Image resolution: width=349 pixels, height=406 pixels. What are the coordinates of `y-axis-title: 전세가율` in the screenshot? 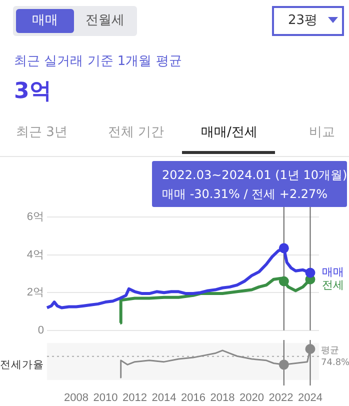 It's located at (22, 364).